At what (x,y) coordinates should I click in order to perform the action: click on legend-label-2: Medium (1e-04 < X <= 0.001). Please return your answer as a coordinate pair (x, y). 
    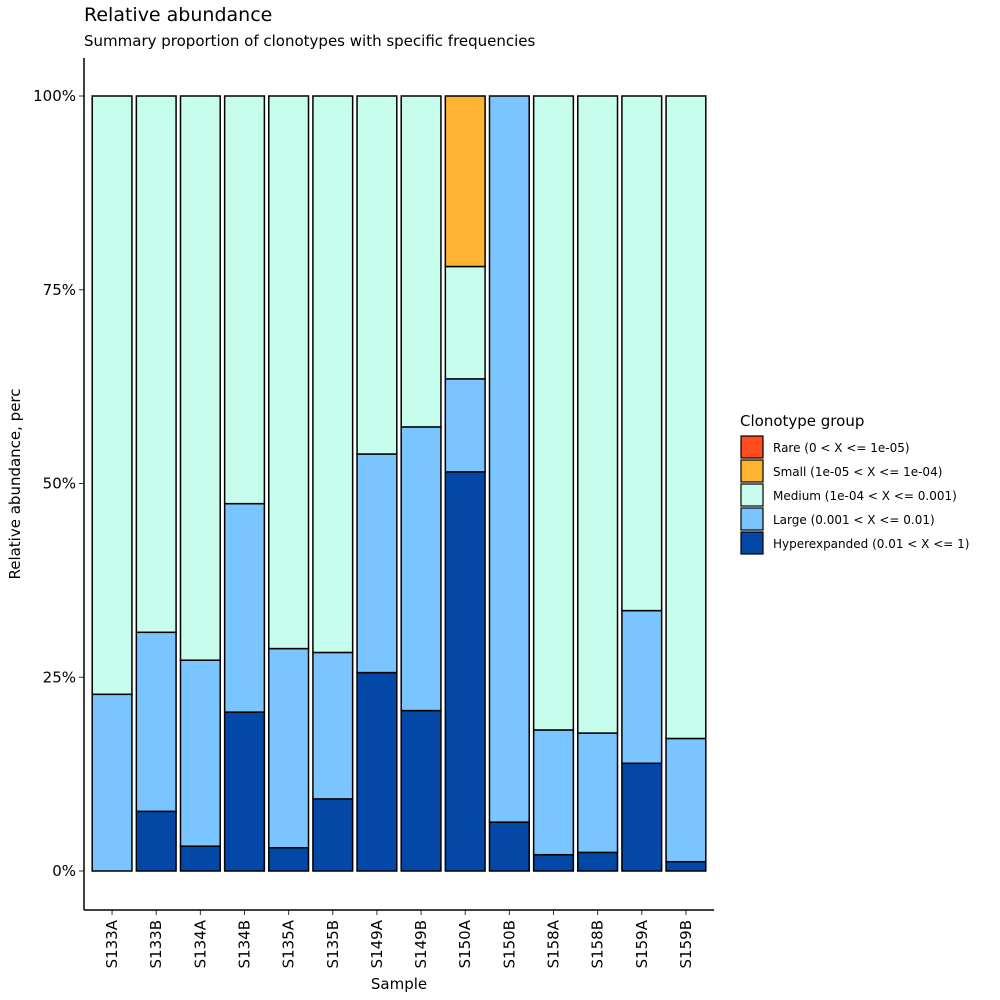
    Looking at the image, I should click on (865, 496).